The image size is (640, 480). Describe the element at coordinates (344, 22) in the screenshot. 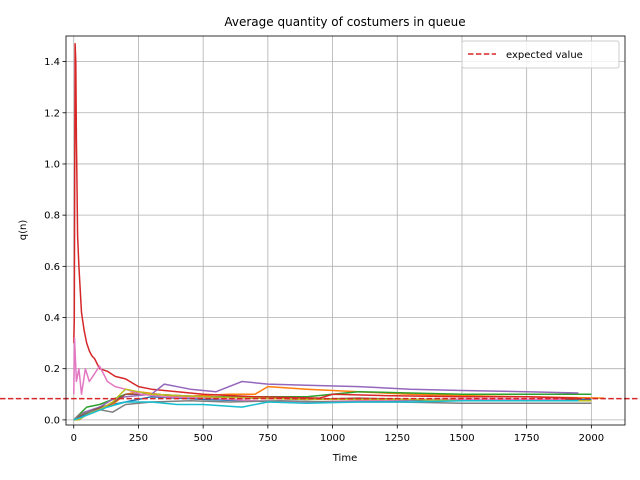

I see `chart-title: Average quantity of costumers in queue` at that location.